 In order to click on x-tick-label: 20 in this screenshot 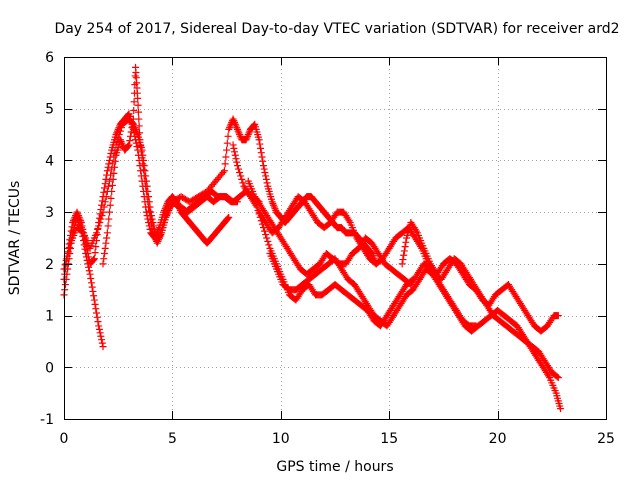, I will do `click(498, 439)`.